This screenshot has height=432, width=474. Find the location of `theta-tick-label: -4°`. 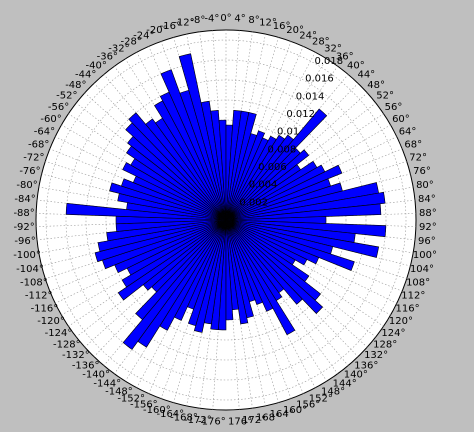

theta-tick-label: -4° is located at coordinates (211, 18).